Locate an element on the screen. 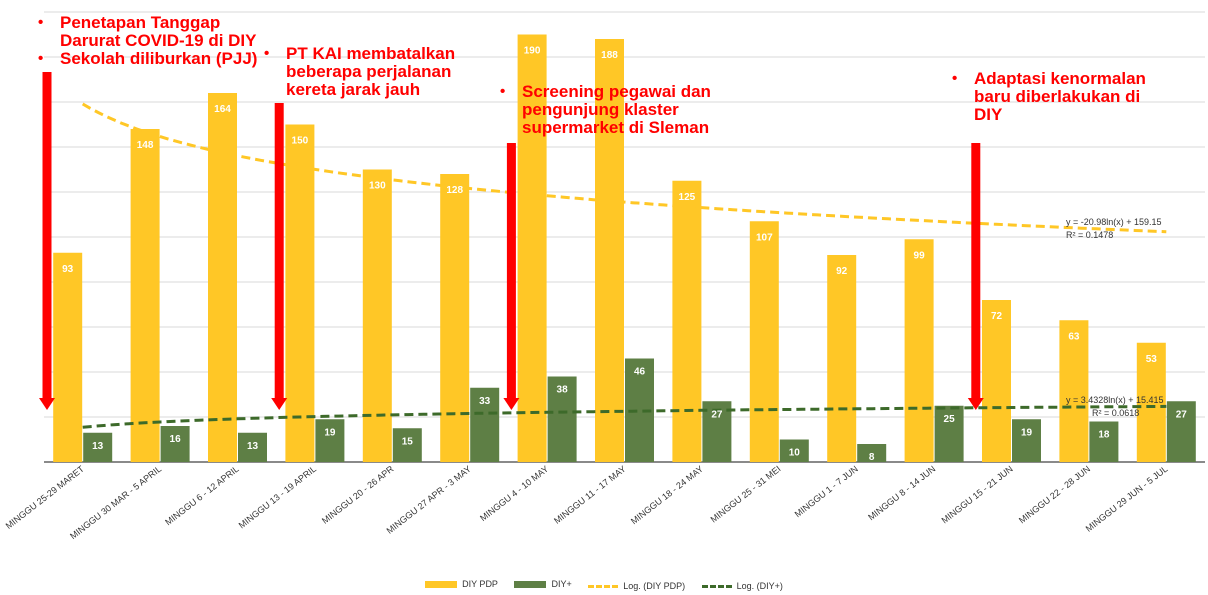 The image size is (1208, 595). legend-trend-pdp: Log. (DIY PDP) is located at coordinates (636, 586).